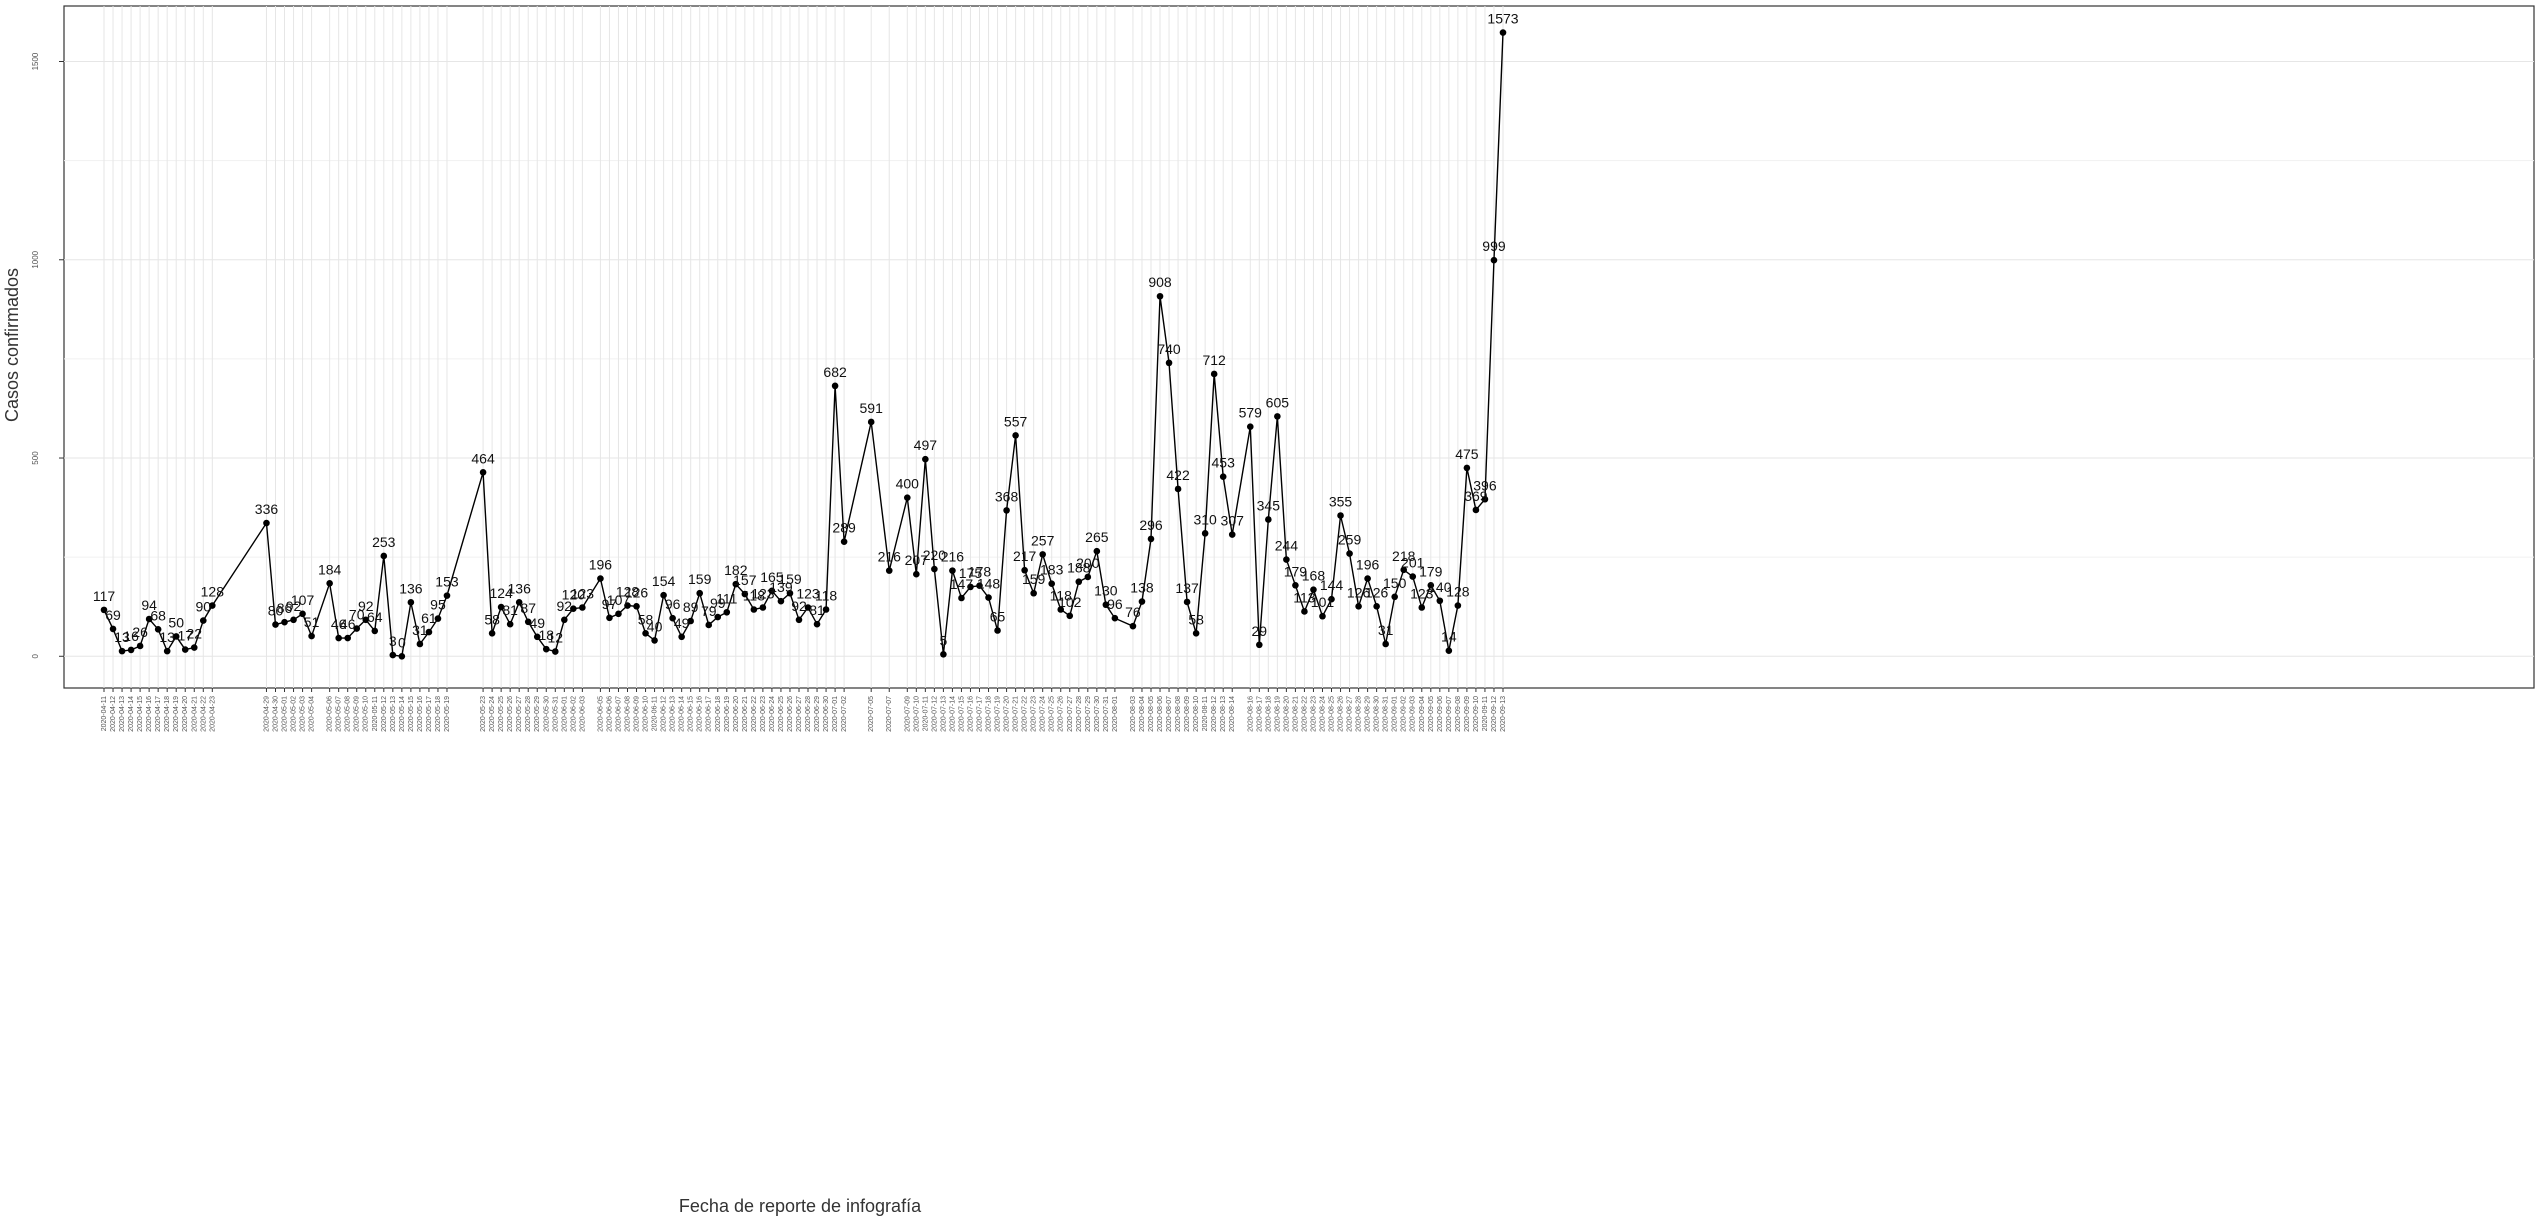 This screenshot has height=1218, width=2542. What do you see at coordinates (754, 714) in the screenshot?
I see `x-tick-label: 2020-06-22` at bounding box center [754, 714].